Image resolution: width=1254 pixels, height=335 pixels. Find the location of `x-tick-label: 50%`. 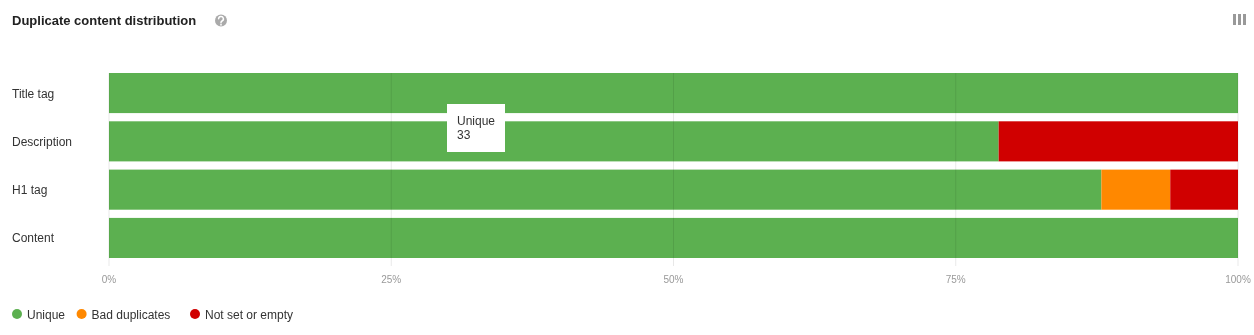

x-tick-label: 50% is located at coordinates (673, 279).